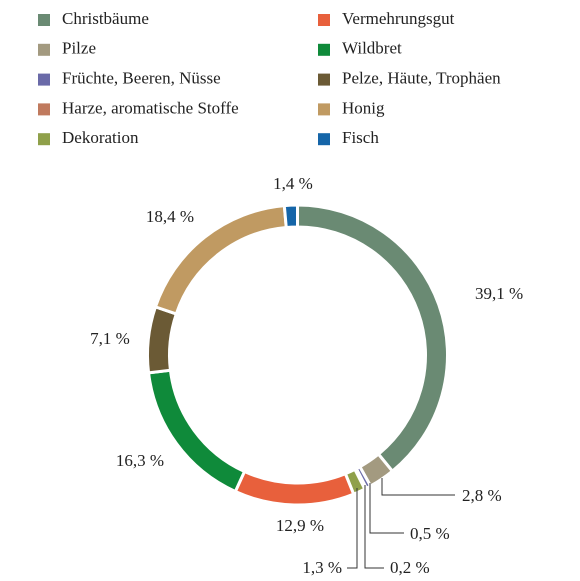 This screenshot has width=580, height=581. Describe the element at coordinates (300, 525) in the screenshot. I see `data-label: 12,9 %` at that location.